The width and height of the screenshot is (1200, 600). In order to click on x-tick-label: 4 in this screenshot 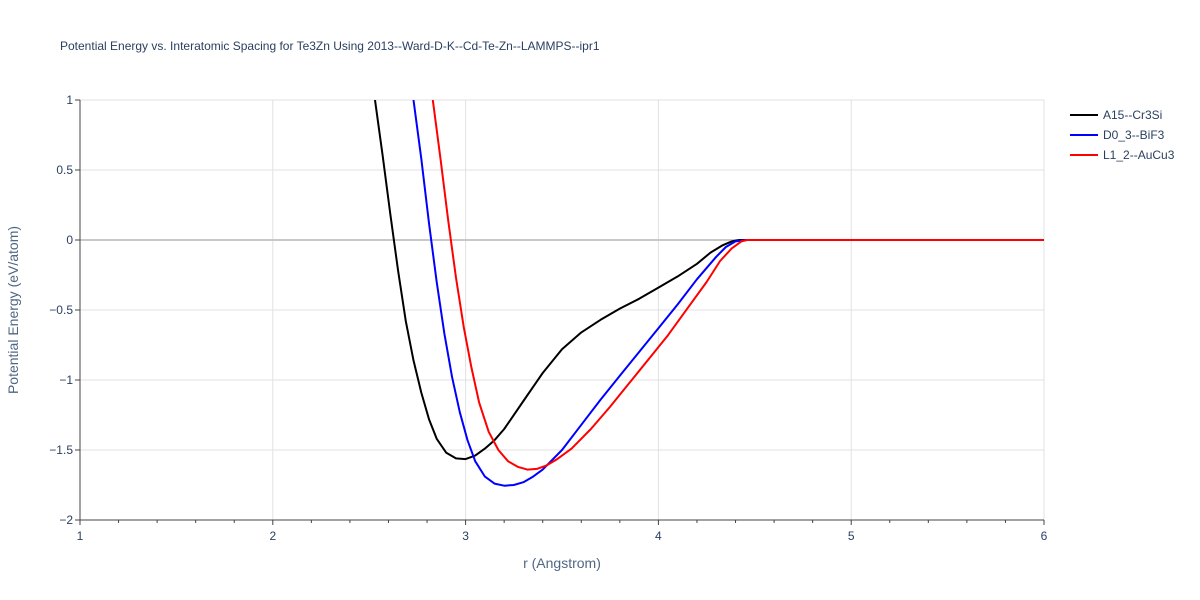, I will do `click(658, 536)`.